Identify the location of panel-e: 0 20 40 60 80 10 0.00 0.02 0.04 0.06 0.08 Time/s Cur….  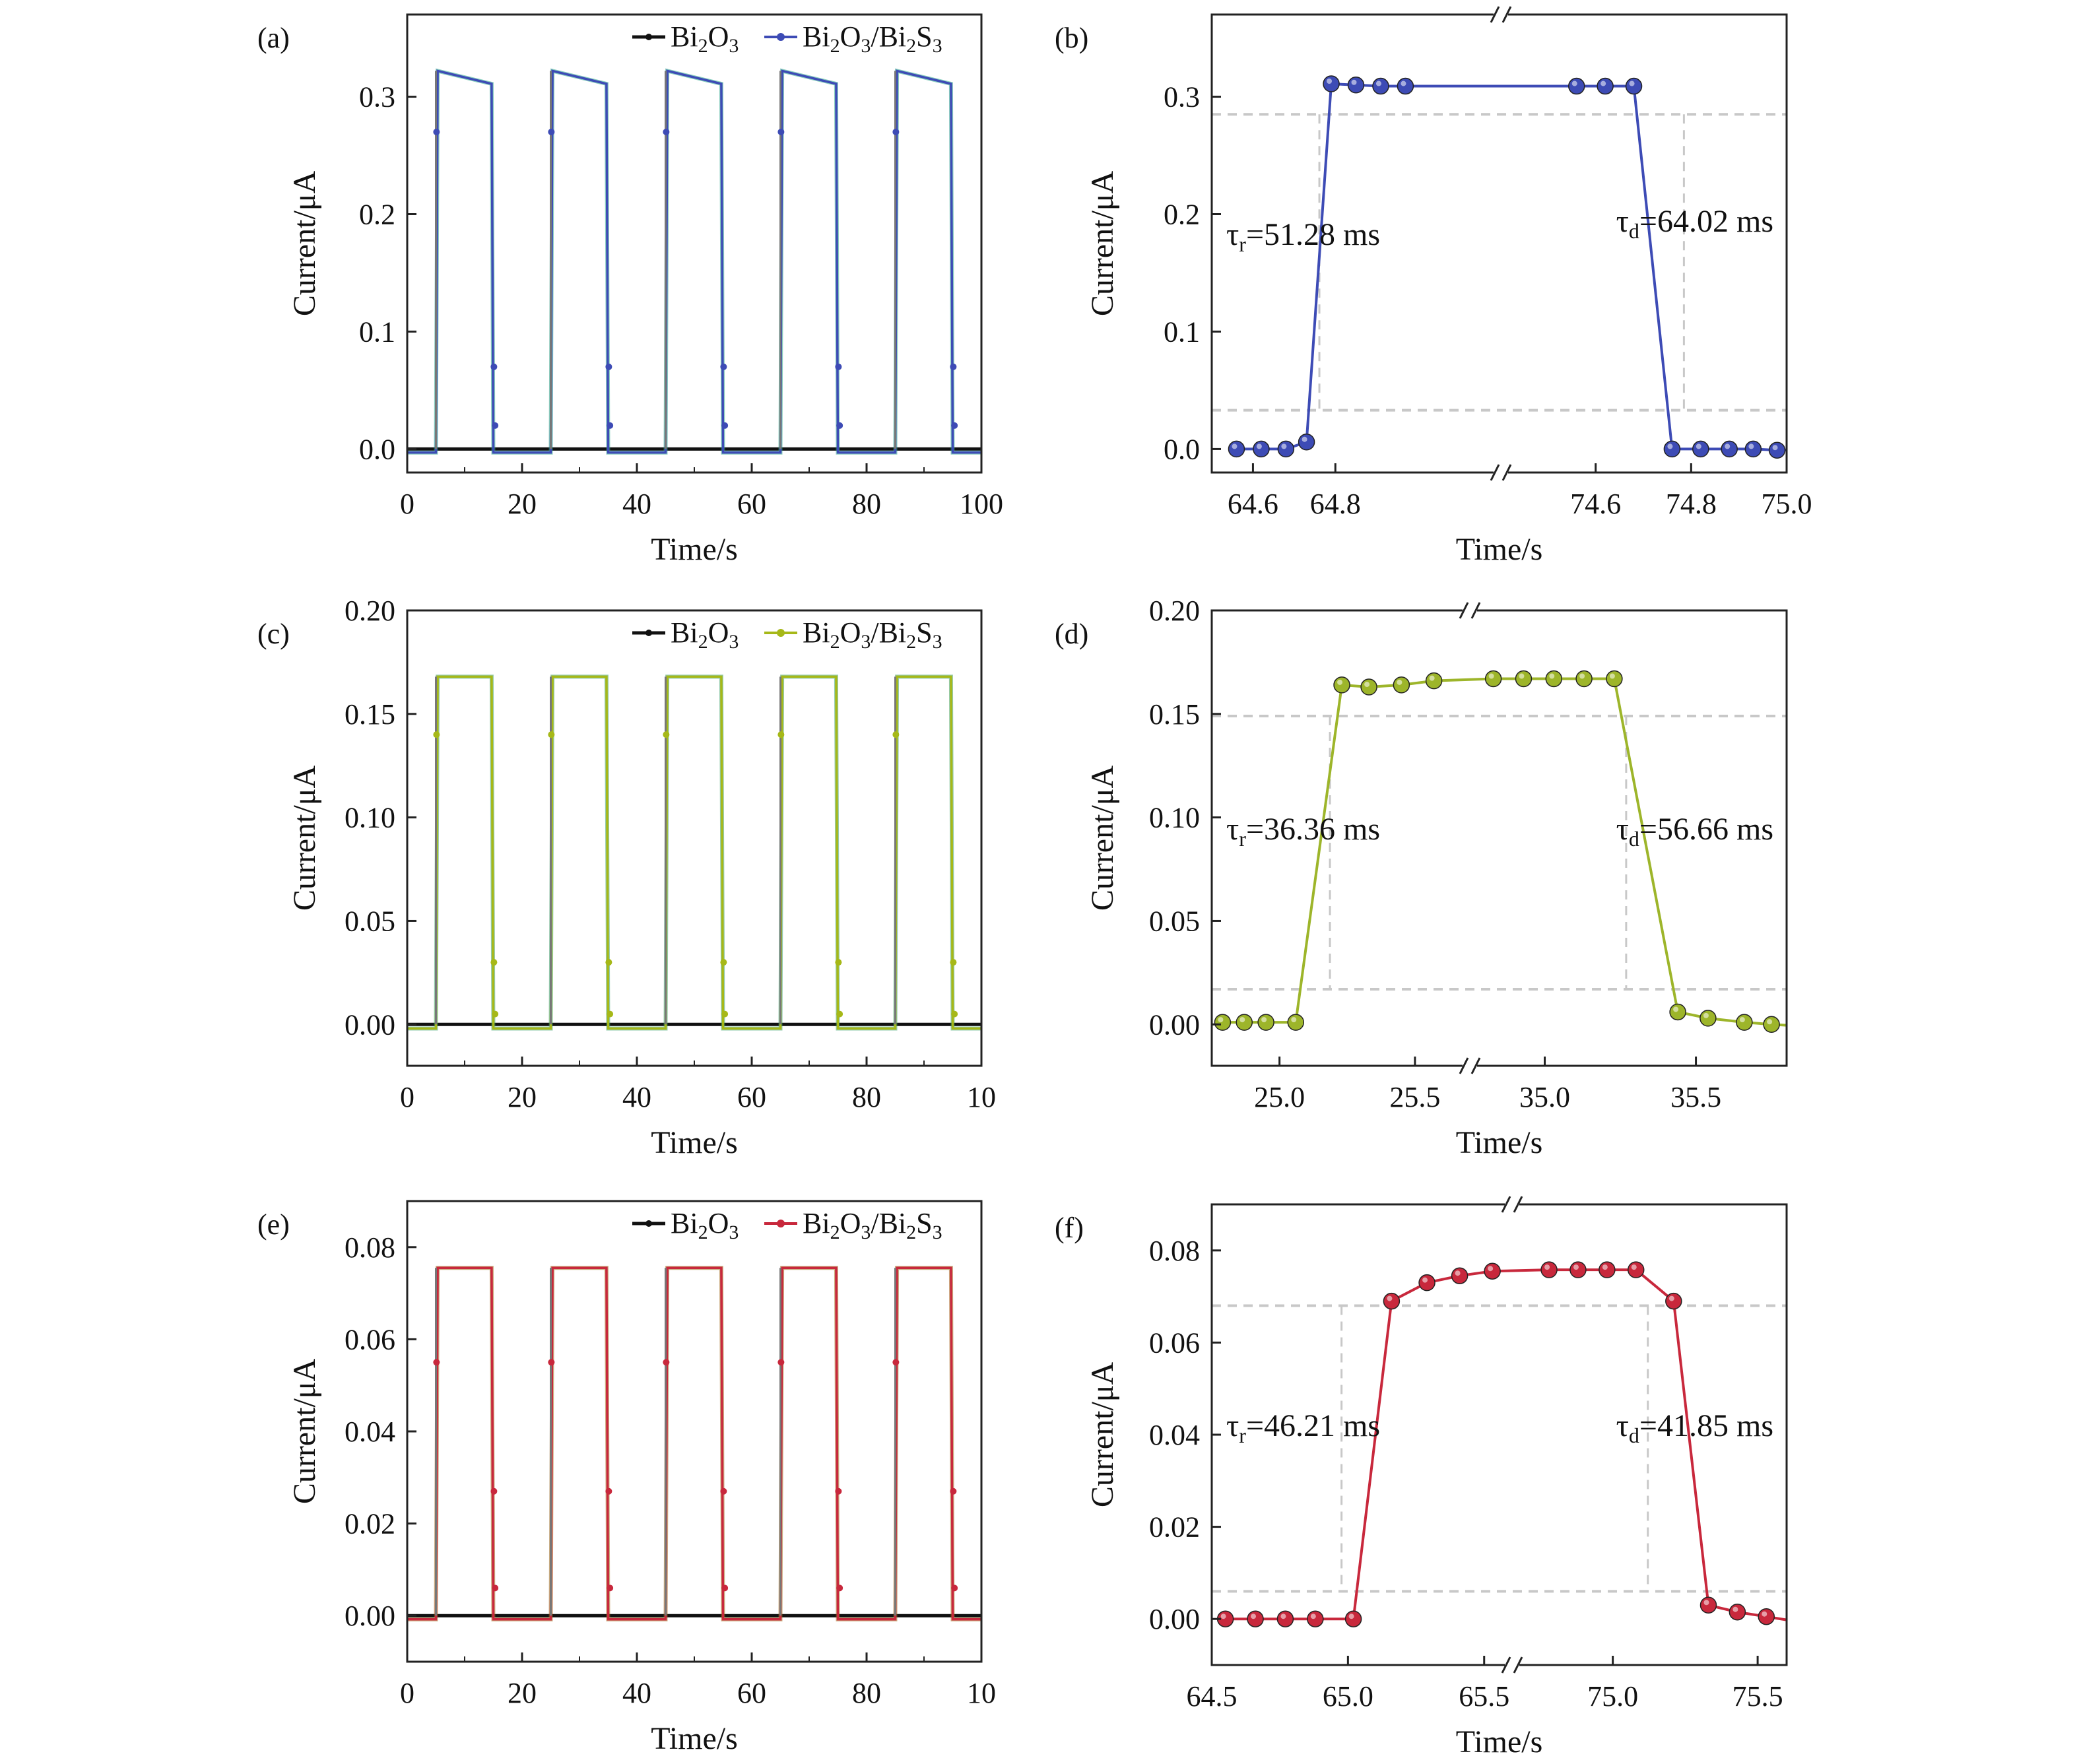
(626, 1478).